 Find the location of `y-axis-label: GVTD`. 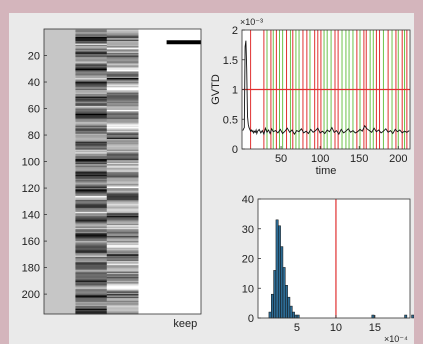

y-axis-label: GVTD is located at coordinates (216, 89).